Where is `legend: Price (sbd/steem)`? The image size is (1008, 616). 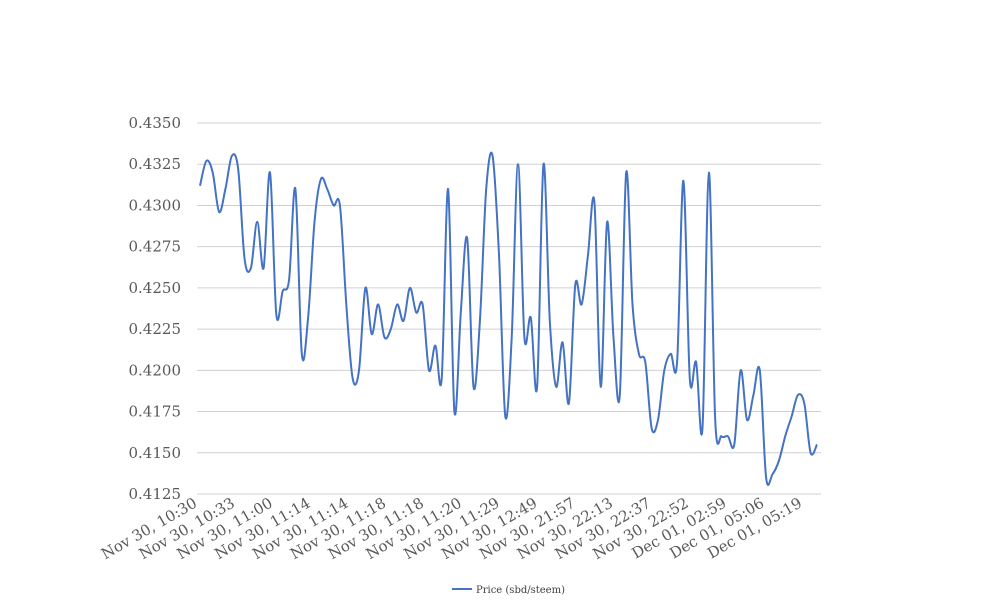 legend: Price (sbd/steem) is located at coordinates (508, 590).